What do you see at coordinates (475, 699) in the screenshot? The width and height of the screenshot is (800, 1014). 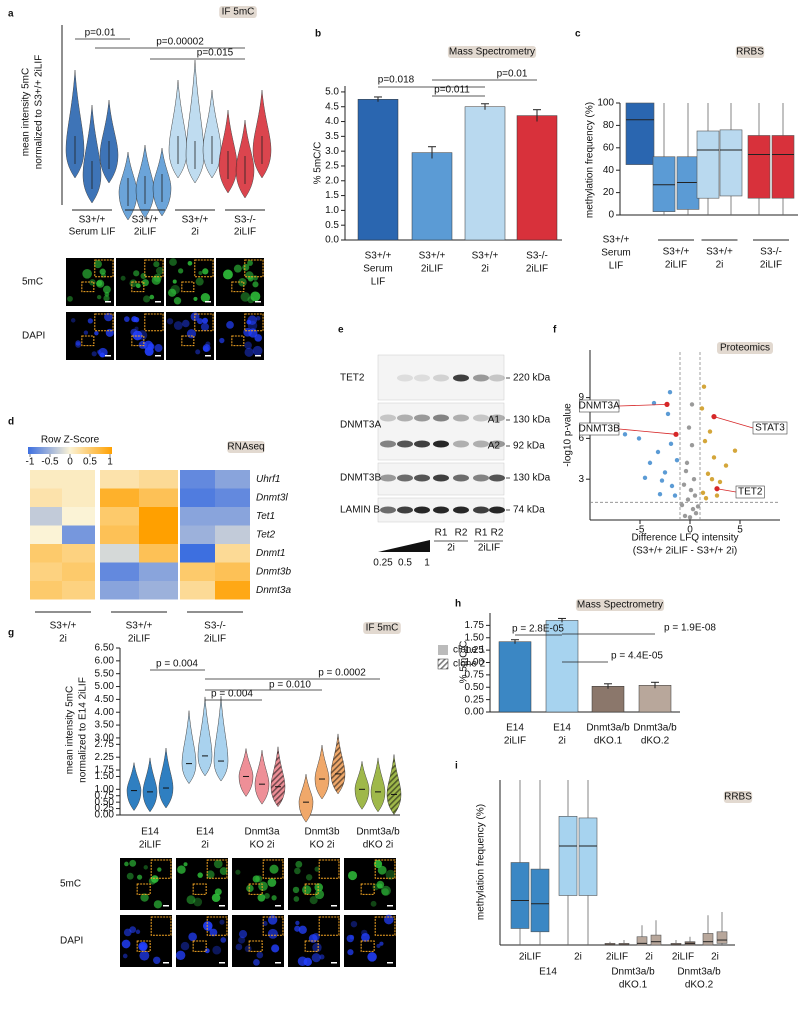 I see `y-tick-label: 0.25` at bounding box center [475, 699].